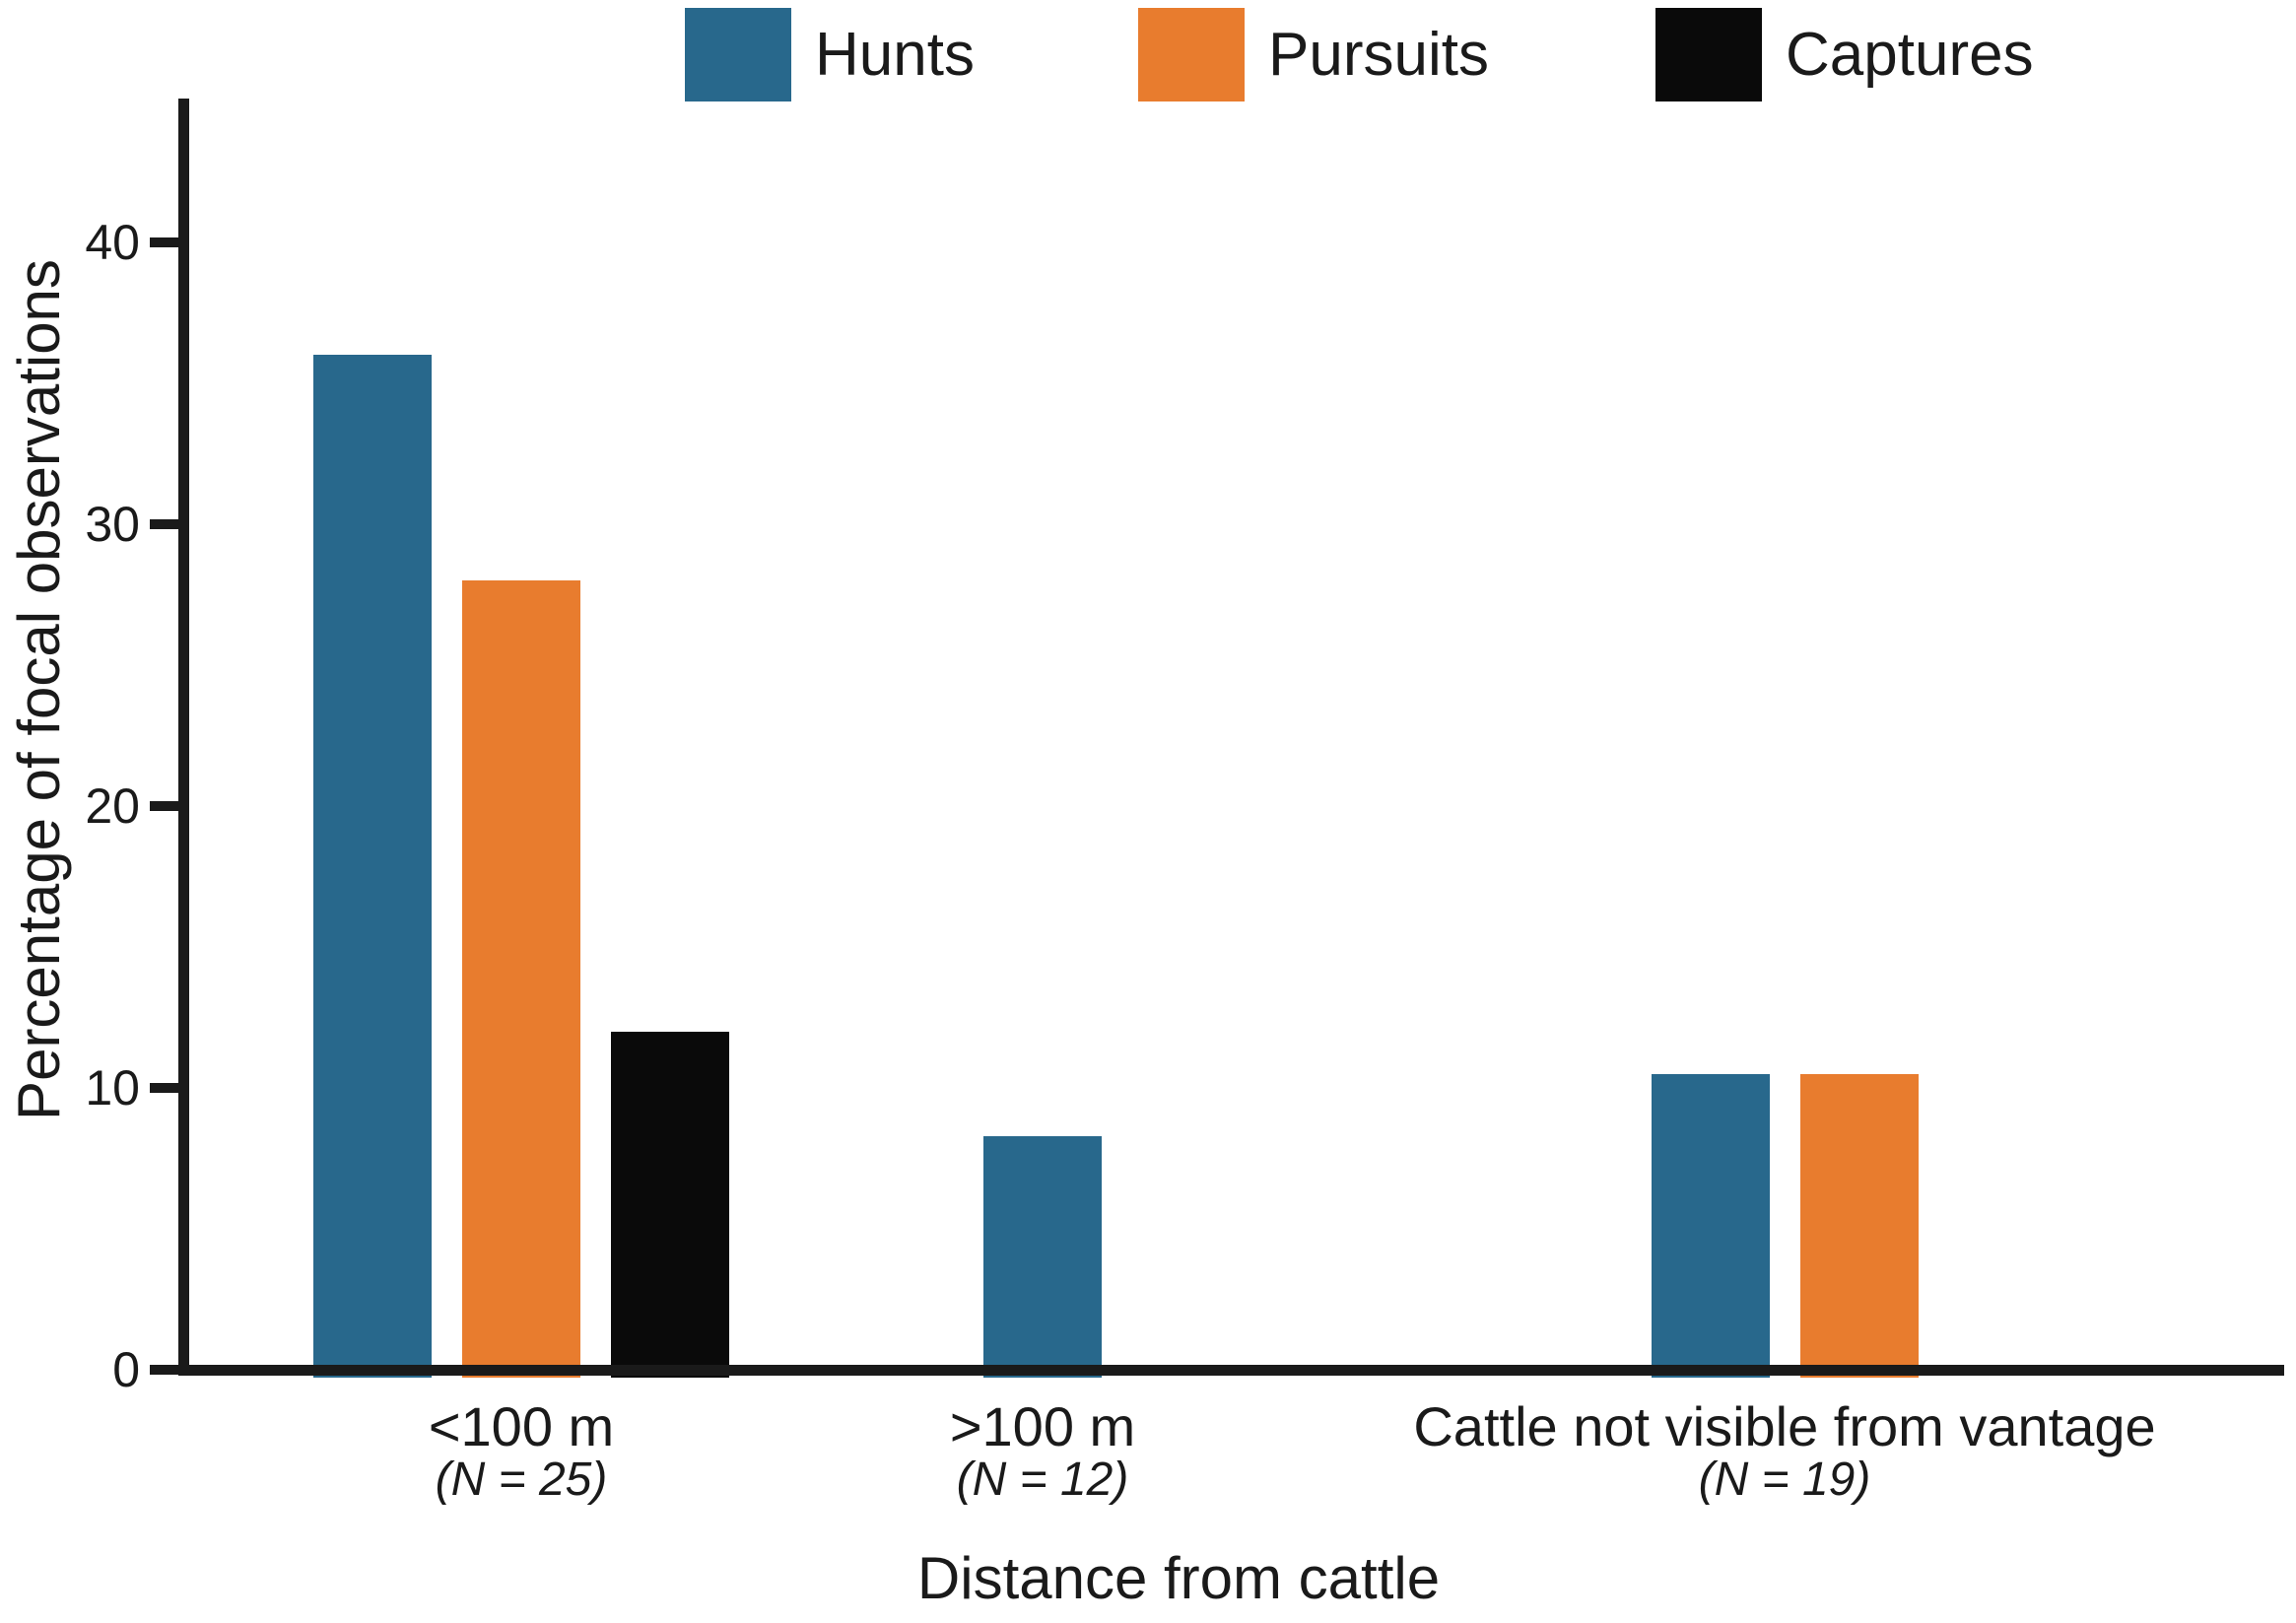  I want to click on legend-key-hunts, so click(738, 54).